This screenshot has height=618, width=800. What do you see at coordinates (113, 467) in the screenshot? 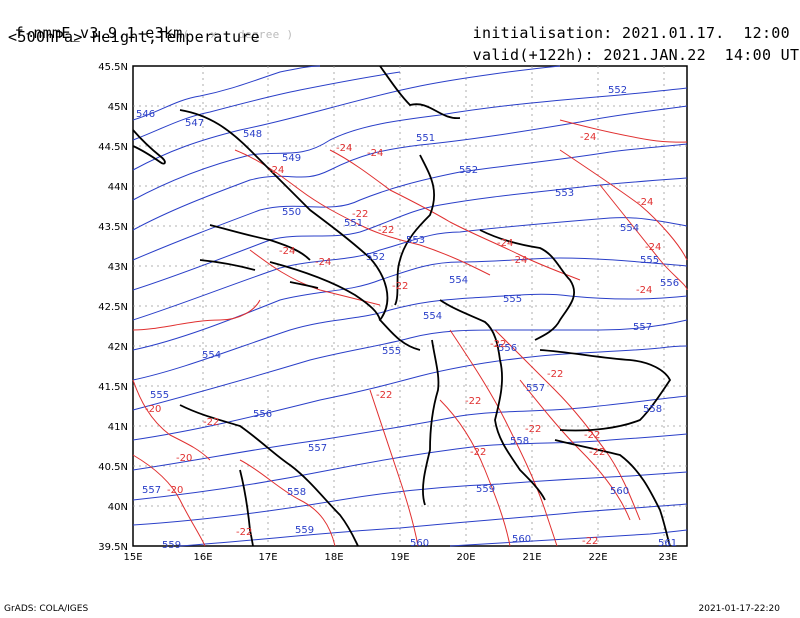
I see `lat-tick: 40.5N` at bounding box center [113, 467].